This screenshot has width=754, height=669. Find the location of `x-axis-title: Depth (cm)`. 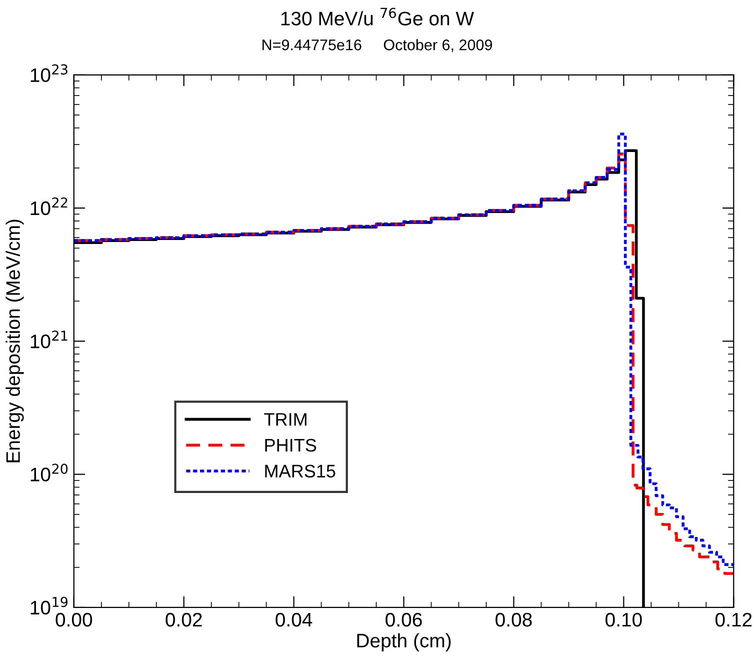

x-axis-title: Depth (cm) is located at coordinates (404, 642).